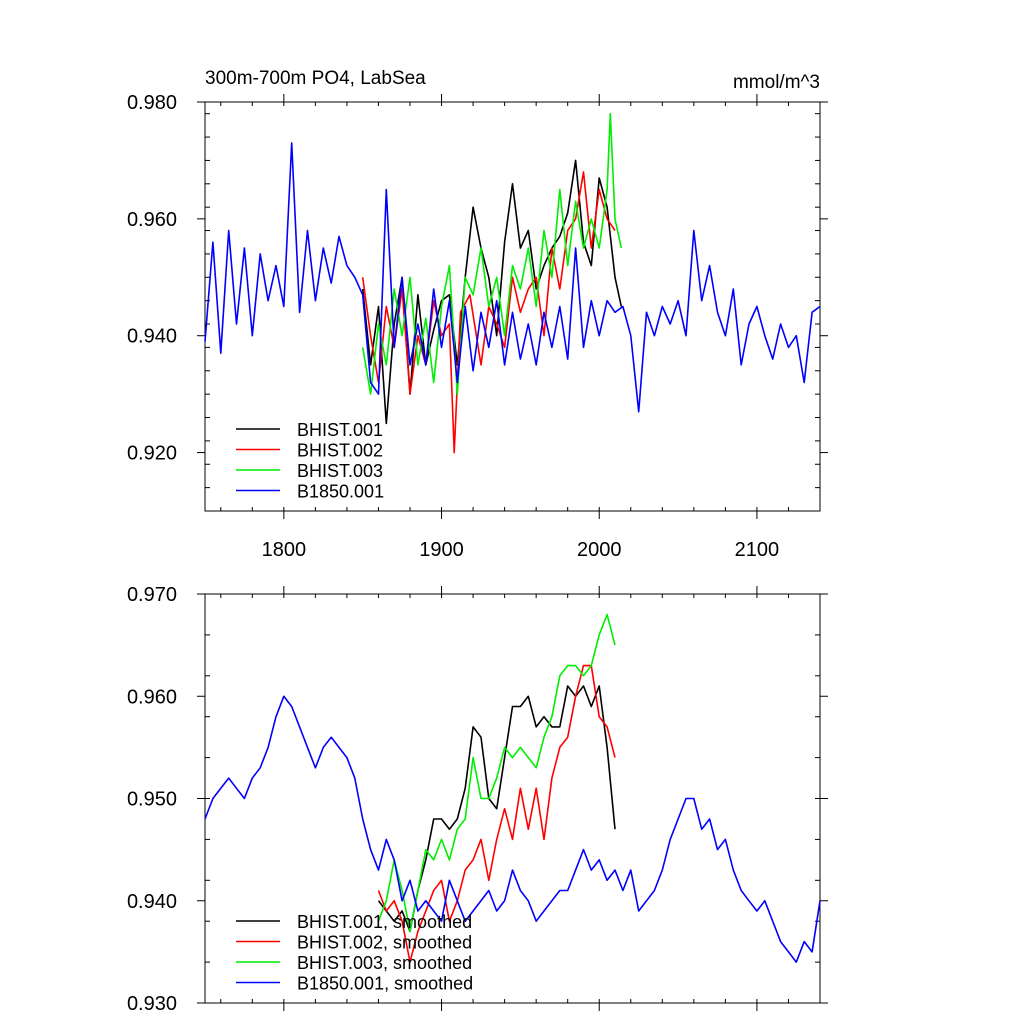 The height and width of the screenshot is (1024, 1024). Describe the element at coordinates (340, 430) in the screenshot. I see `panel-1-legend-label: BHIST.001` at that location.